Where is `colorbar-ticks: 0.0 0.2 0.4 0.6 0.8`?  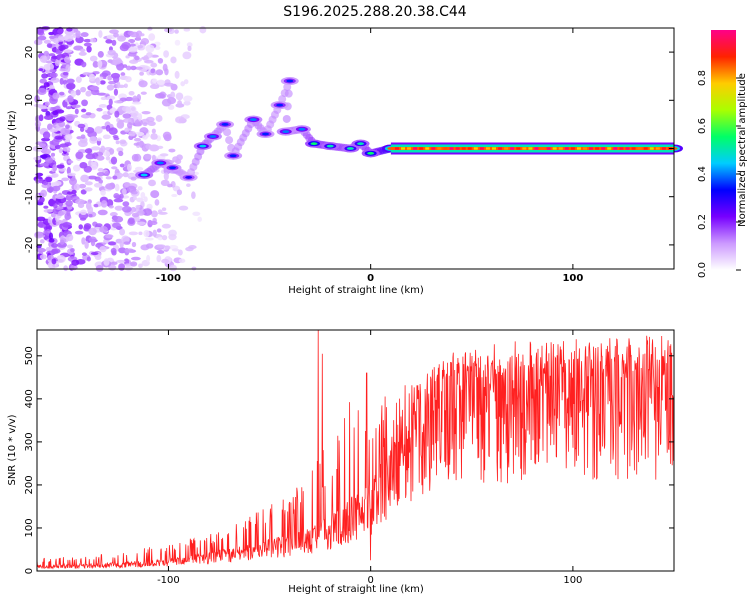
colorbar-ticks: 0.0 0.2 0.4 0.6 0.8 is located at coordinates (719, 174).